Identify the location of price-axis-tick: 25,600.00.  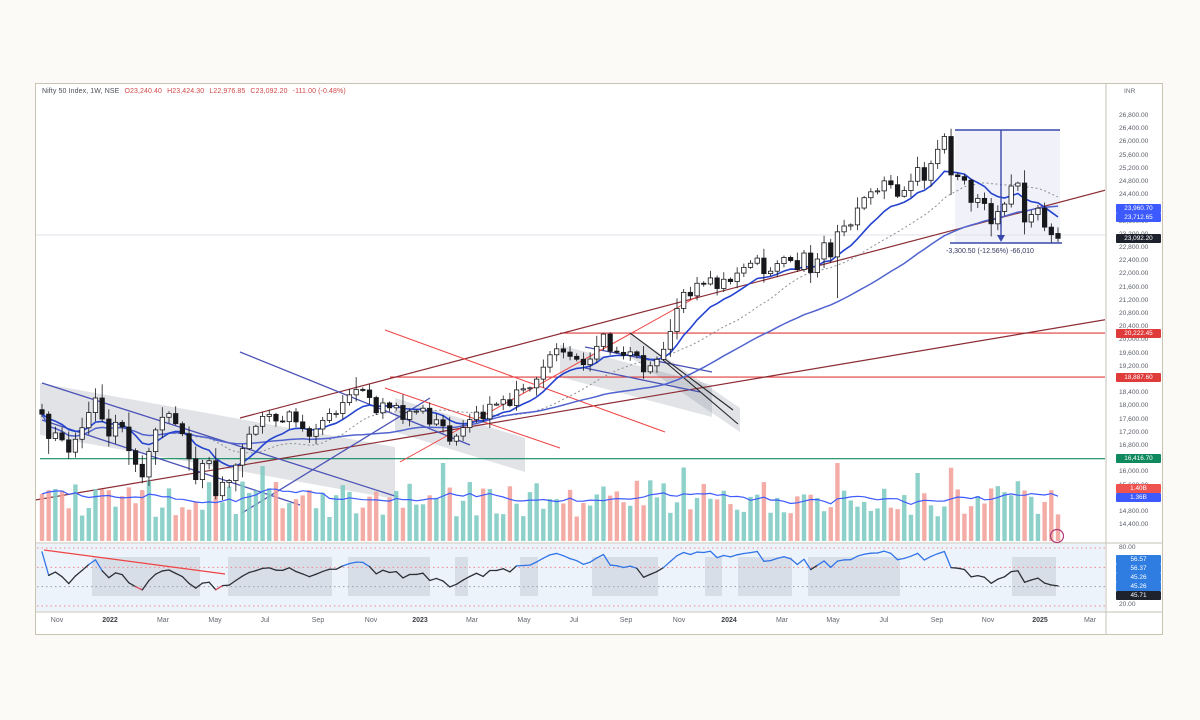
(1134, 155).